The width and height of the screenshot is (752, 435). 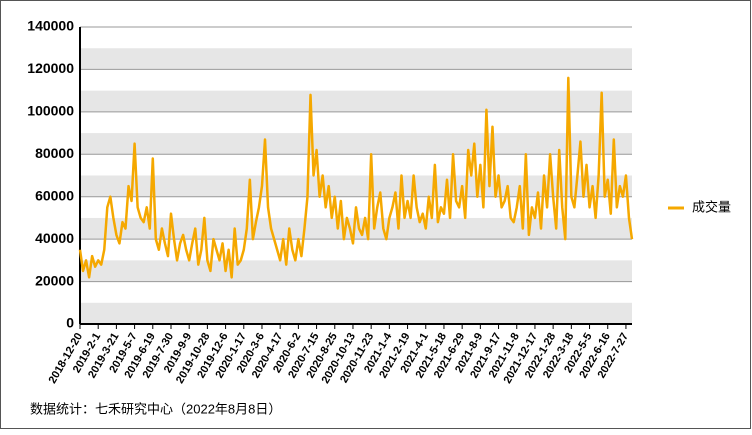 What do you see at coordinates (54, 195) in the screenshot?
I see `y-tick-label: 60000` at bounding box center [54, 195].